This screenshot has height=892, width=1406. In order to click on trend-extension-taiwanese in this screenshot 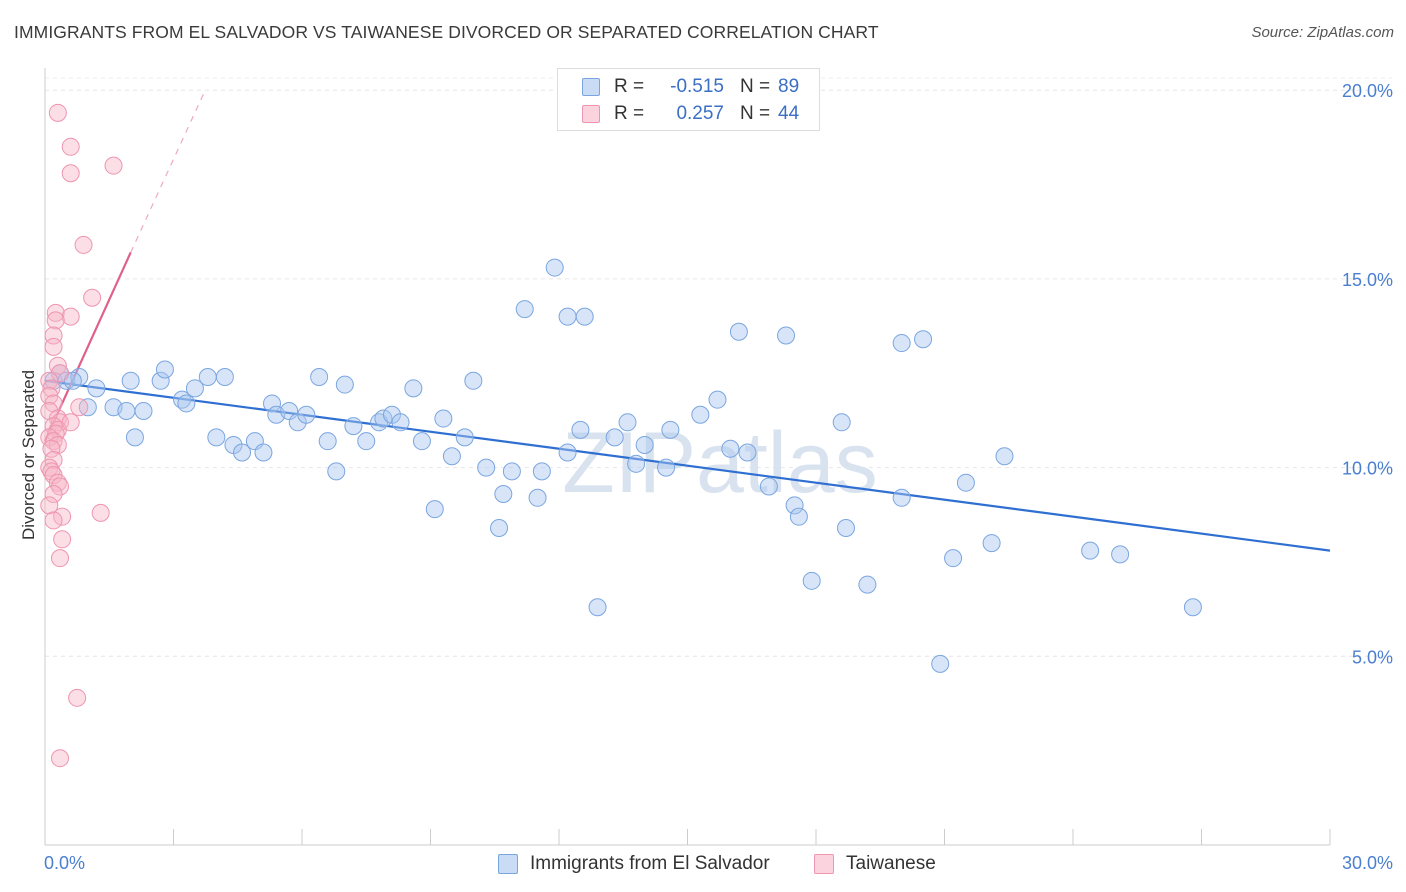, I will do `click(167, 173)`.